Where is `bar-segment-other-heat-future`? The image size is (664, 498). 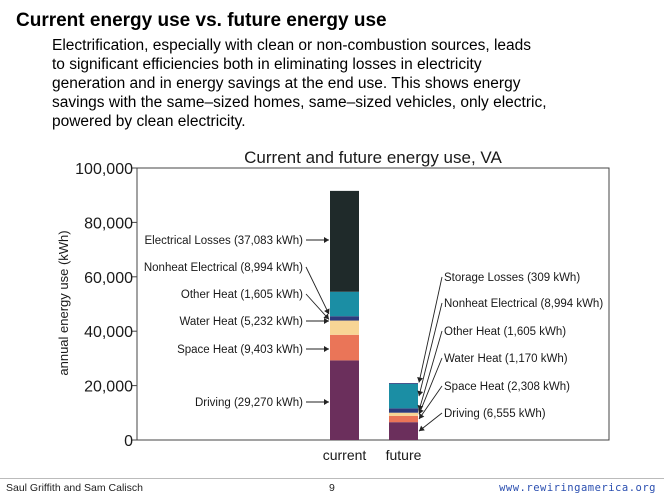
bar-segment-other-heat-future is located at coordinates (403, 410).